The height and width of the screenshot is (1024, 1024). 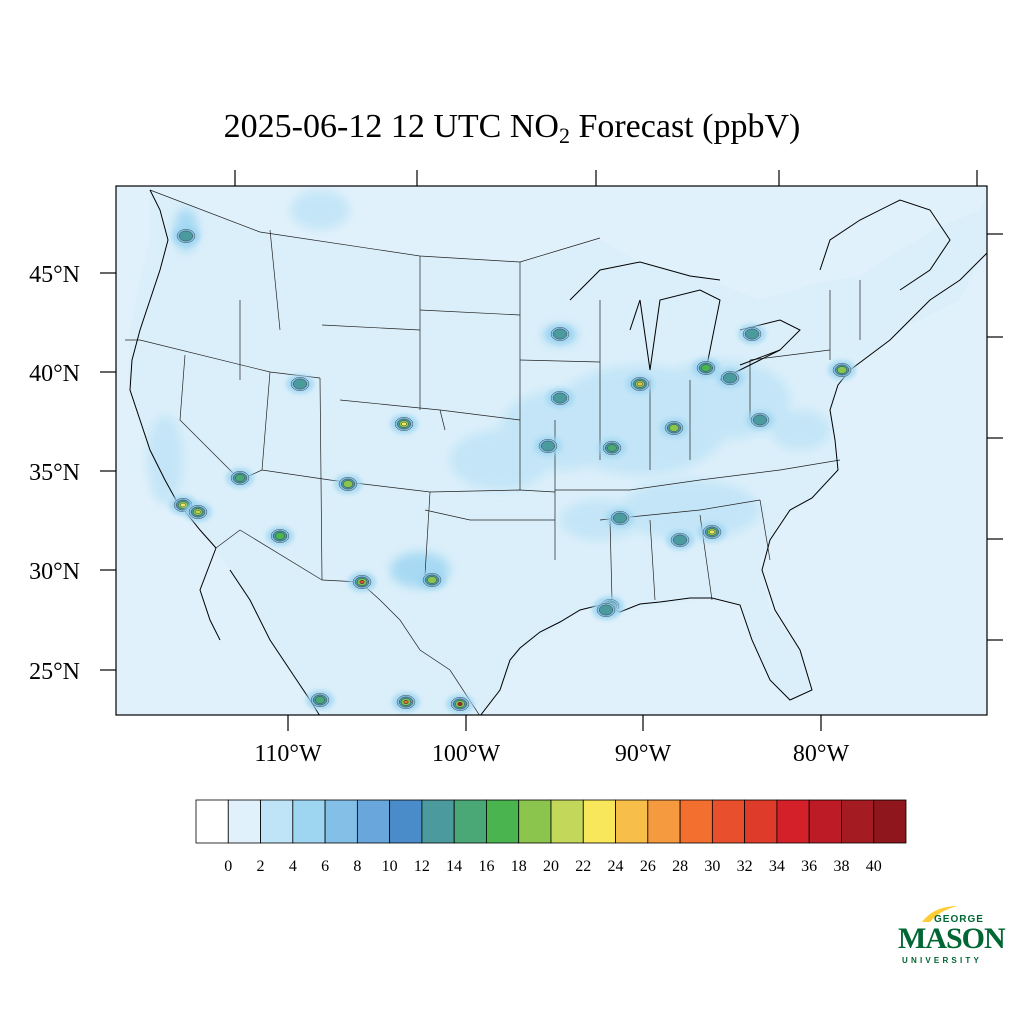 I want to click on colorbar-tick-label: 40, so click(x=874, y=866).